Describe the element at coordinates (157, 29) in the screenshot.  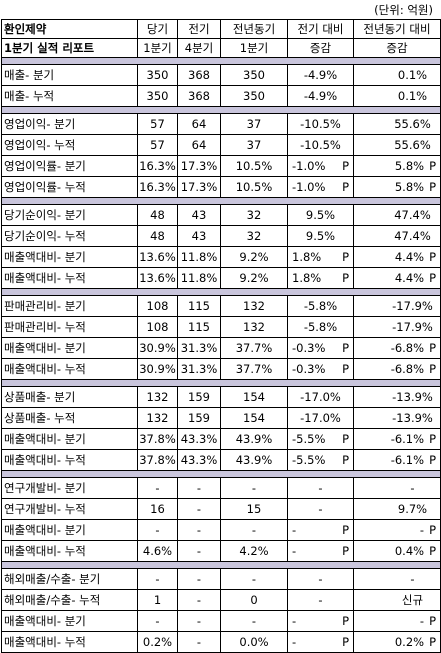
I see `col1-line1: 당기` at that location.